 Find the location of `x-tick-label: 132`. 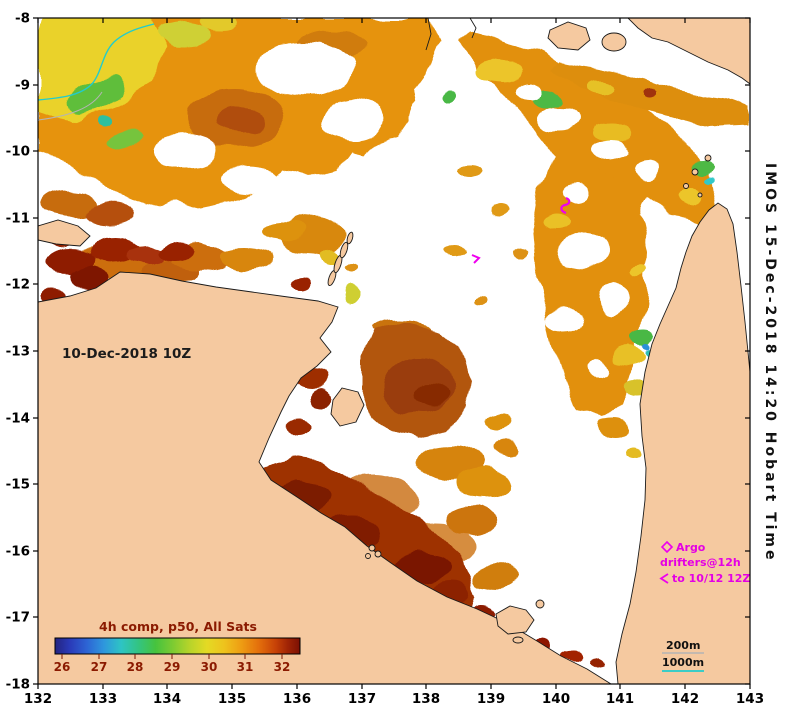

x-tick-label: 132 is located at coordinates (38, 699).